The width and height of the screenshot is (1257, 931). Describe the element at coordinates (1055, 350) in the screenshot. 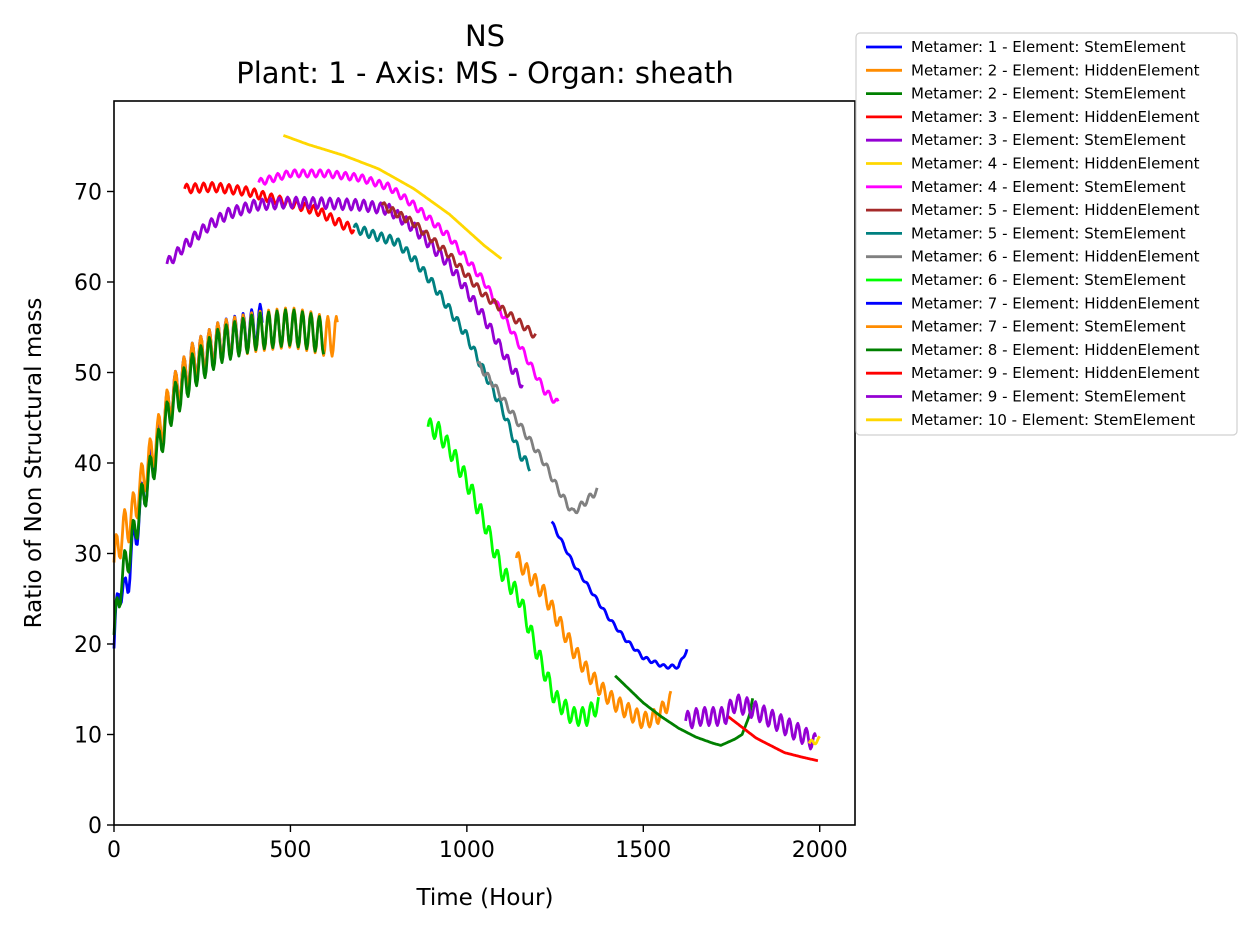

I see `legend-label: Metamer: 8 - Element: HiddenElement` at that location.